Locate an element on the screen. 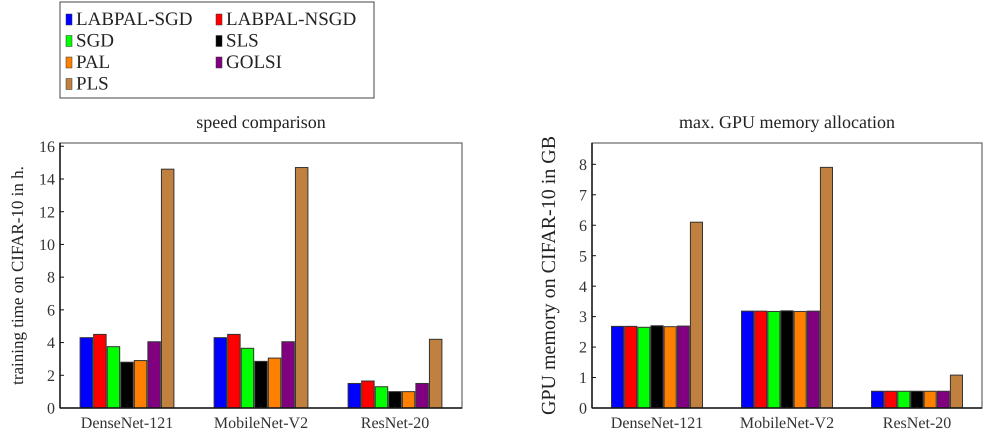 The height and width of the screenshot is (434, 984). chart-title: speed comparison is located at coordinates (261, 122).